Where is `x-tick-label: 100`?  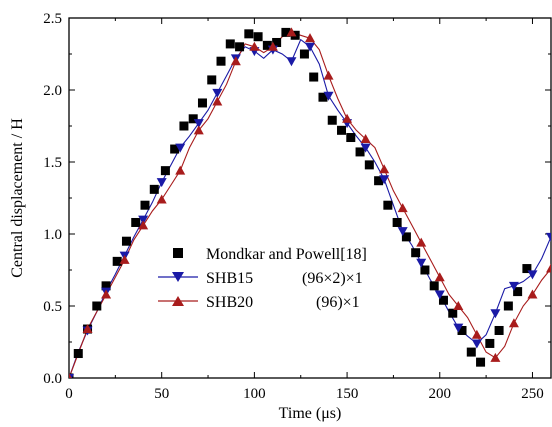 x-tick-label: 100 is located at coordinates (254, 394).